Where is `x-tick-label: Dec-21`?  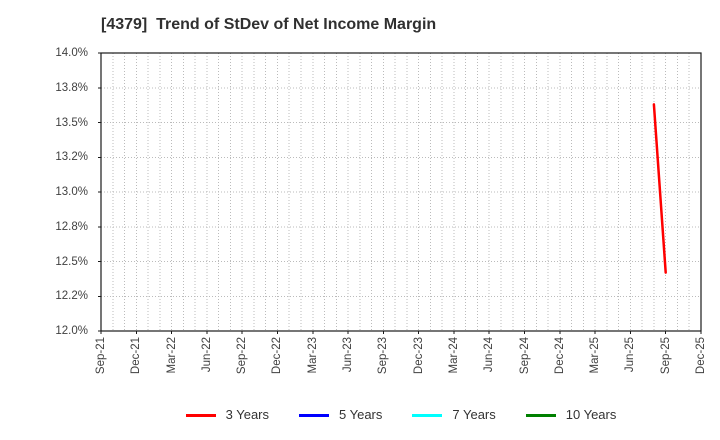
x-tick-label: Dec-21 is located at coordinates (136, 356).